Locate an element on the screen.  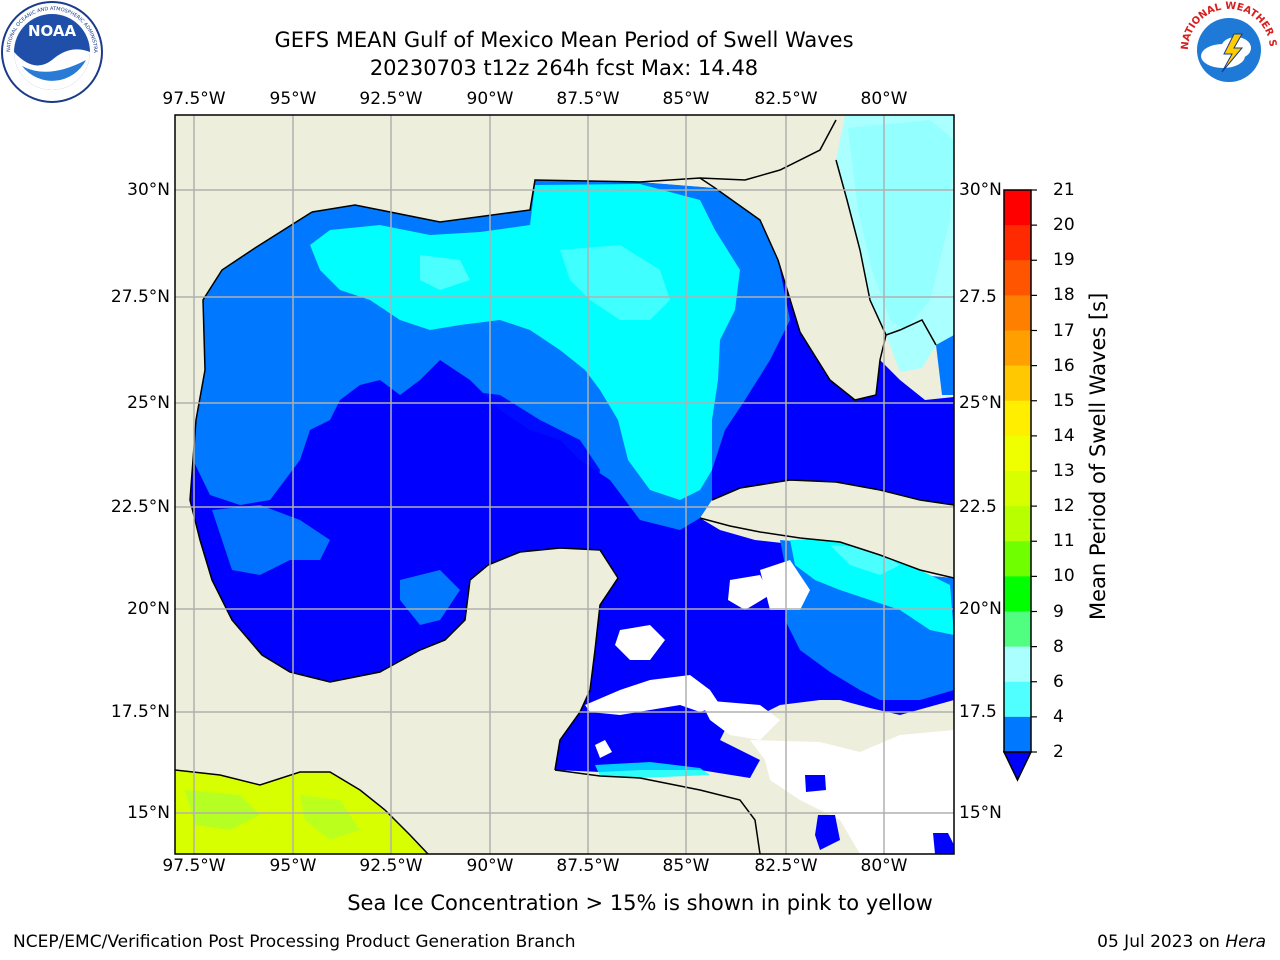
chart-subtitle: 20230703 t12z 264h fcst Max: 14.48 is located at coordinates (564, 68).